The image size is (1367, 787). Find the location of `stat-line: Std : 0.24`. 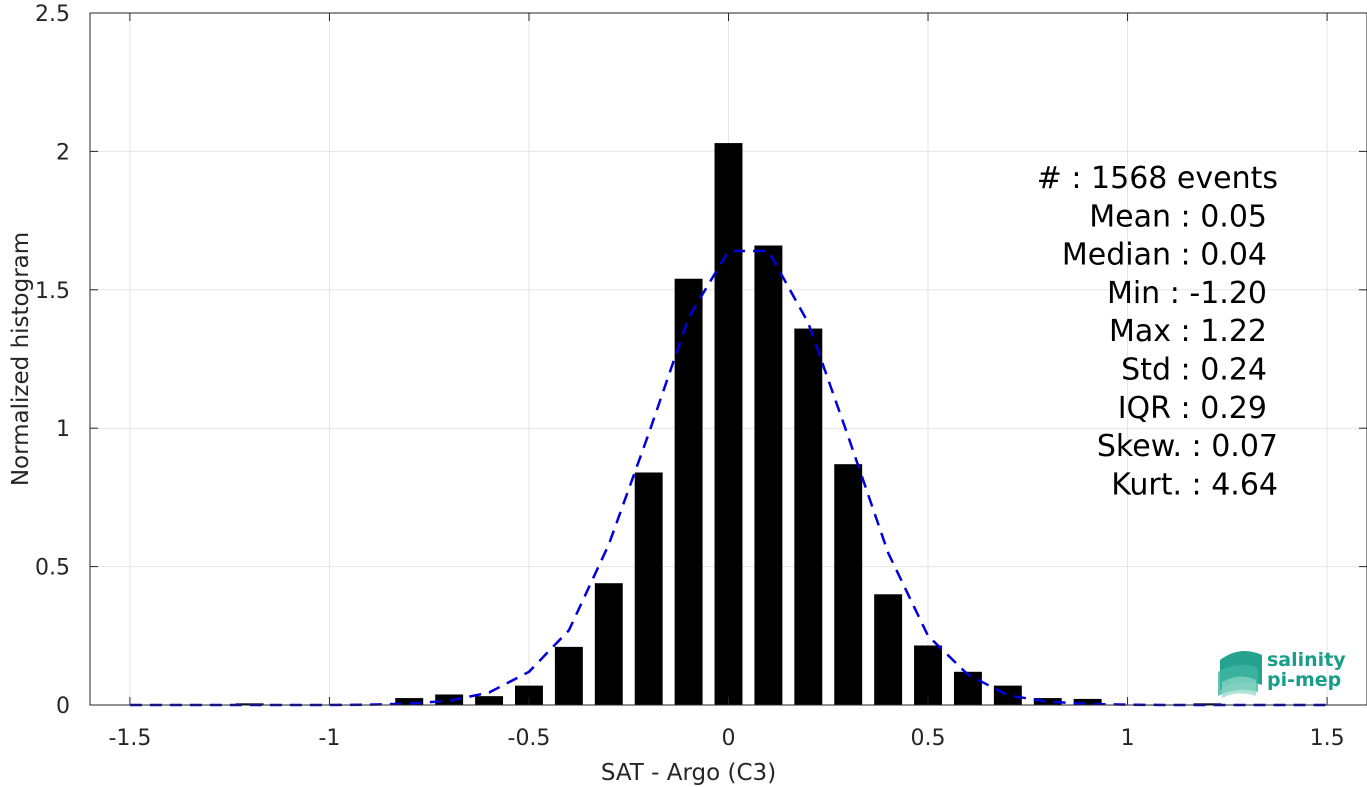

stat-line: Std : 0.24 is located at coordinates (1194, 370).